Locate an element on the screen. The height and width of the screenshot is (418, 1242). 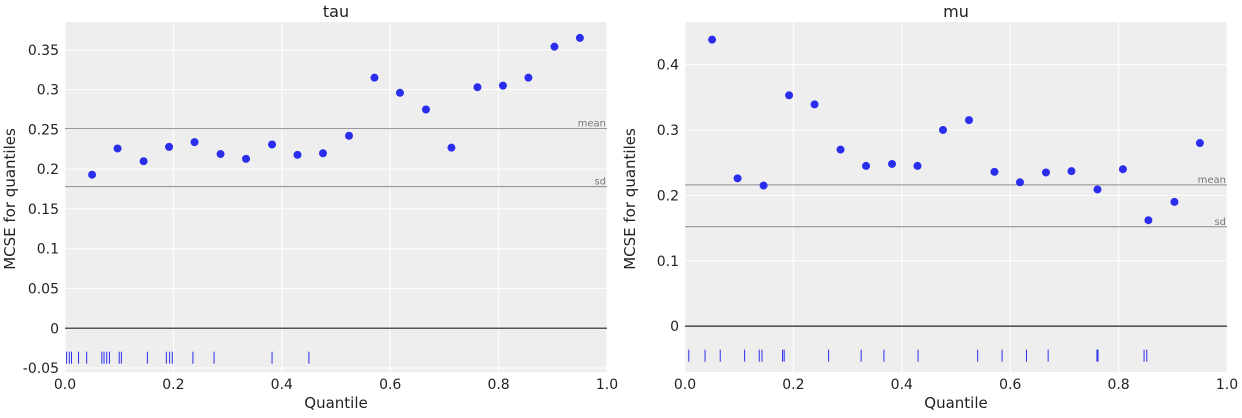
y-tick-label: 0.35 is located at coordinates (43, 51).